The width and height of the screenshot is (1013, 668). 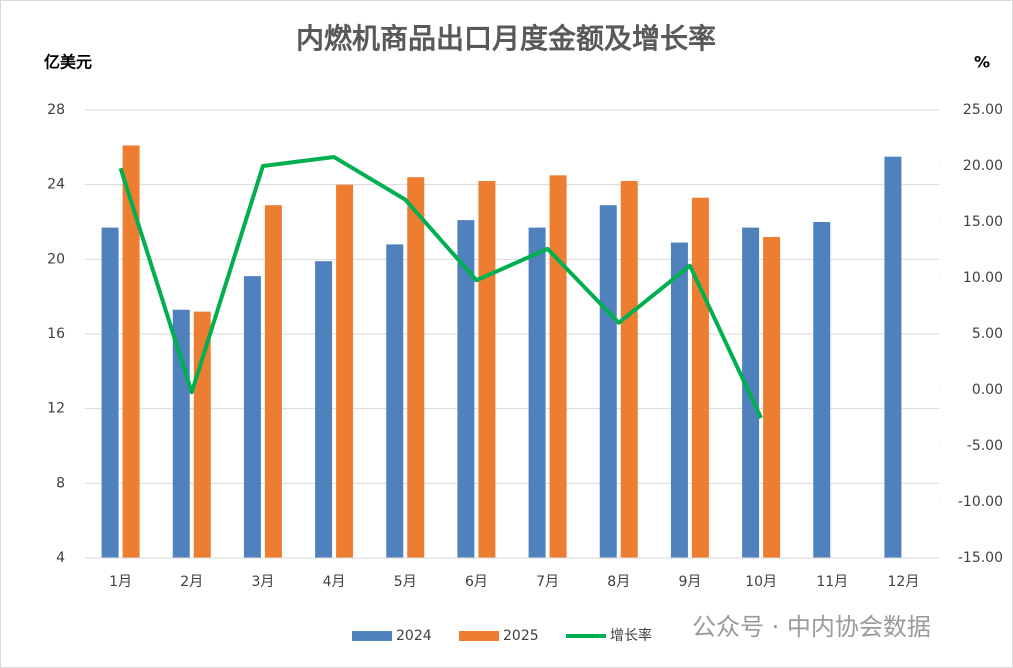 What do you see at coordinates (414, 636) in the screenshot?
I see `legend-label: 2024` at bounding box center [414, 636].